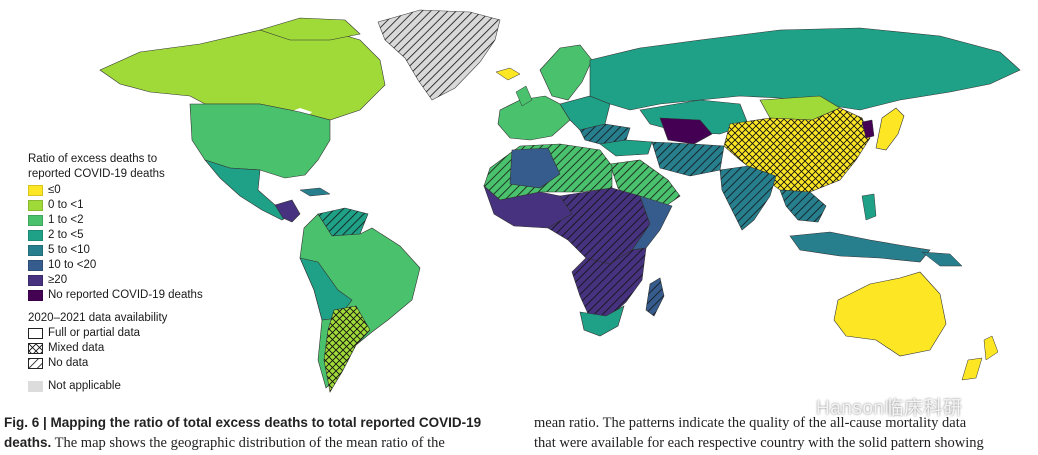 This screenshot has width=1038, height=455. I want to click on legend-availability-items: Full or partial data Mixed data No data, so click(115, 348).